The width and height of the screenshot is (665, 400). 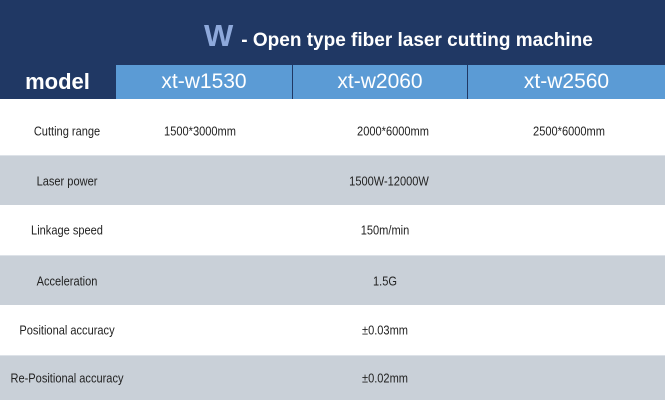 I want to click on row-label: Re-Positional accuracy, so click(x=67, y=378).